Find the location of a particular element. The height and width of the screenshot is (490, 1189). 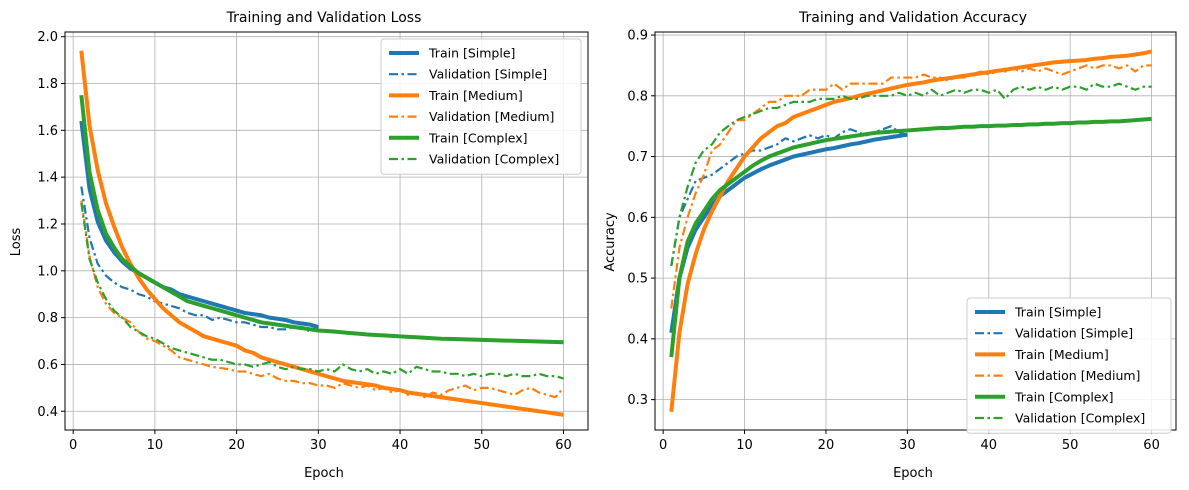

loss-series-validation-simple is located at coordinates (199, 259).